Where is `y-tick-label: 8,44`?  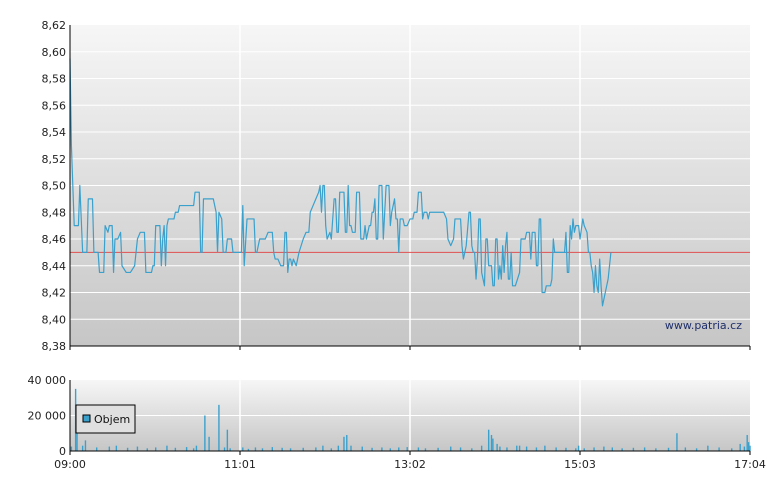 y-tick-label: 8,44 is located at coordinates (54, 266).